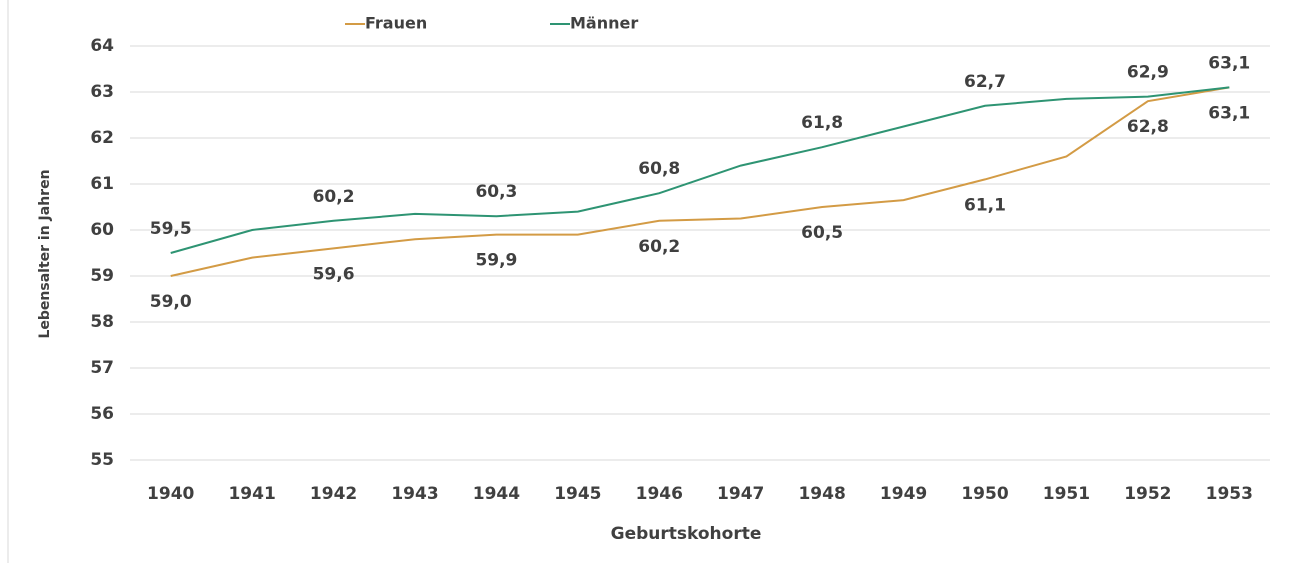  I want to click on x-tick-label: 1943, so click(414, 494).